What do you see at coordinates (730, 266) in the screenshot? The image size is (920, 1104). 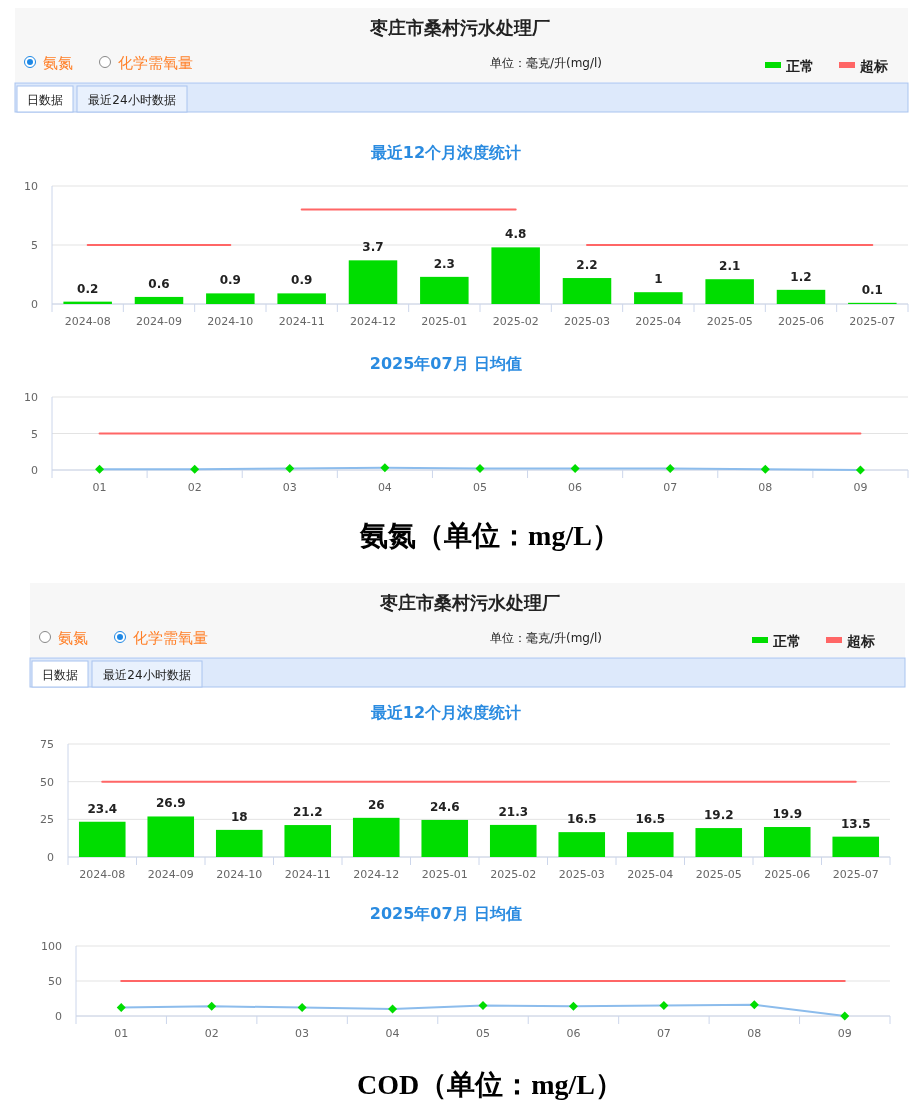 I see `data-label: 2.1` at bounding box center [730, 266].